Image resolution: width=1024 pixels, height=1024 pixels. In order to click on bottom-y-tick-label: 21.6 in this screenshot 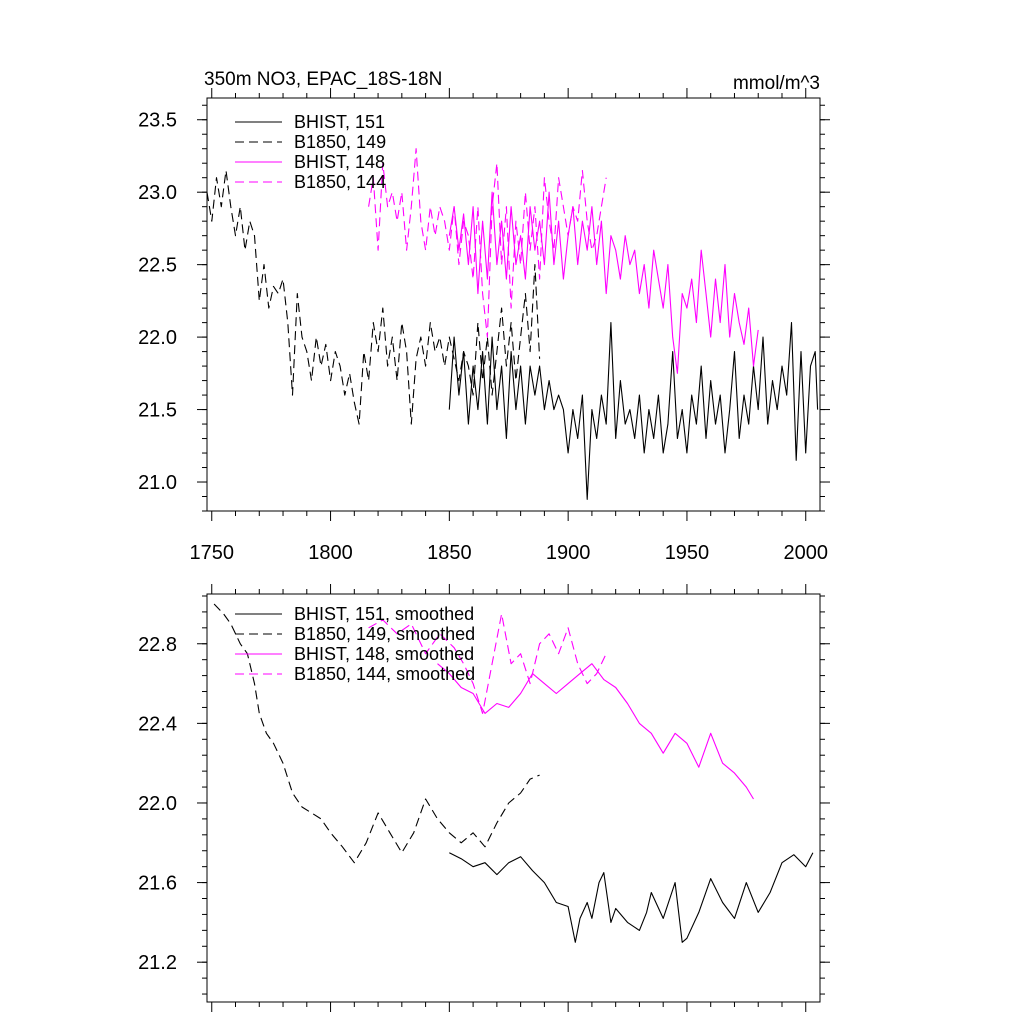, I will do `click(157, 884)`.